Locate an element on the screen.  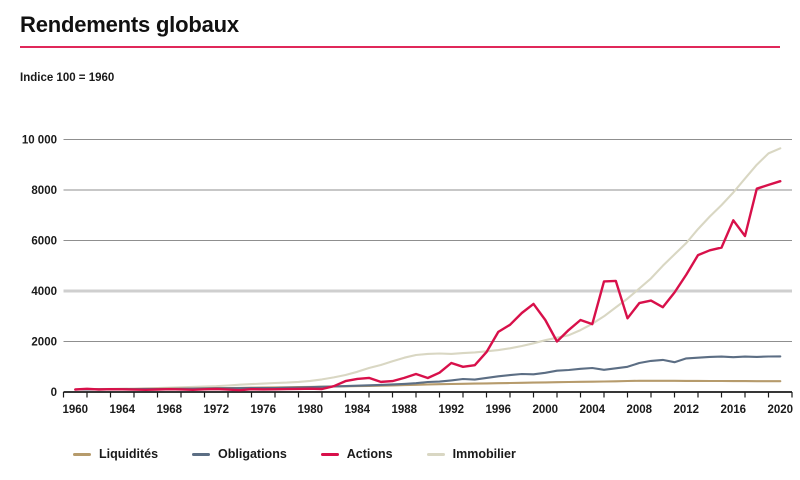
x-axis-label: 1976 is located at coordinates (263, 410).